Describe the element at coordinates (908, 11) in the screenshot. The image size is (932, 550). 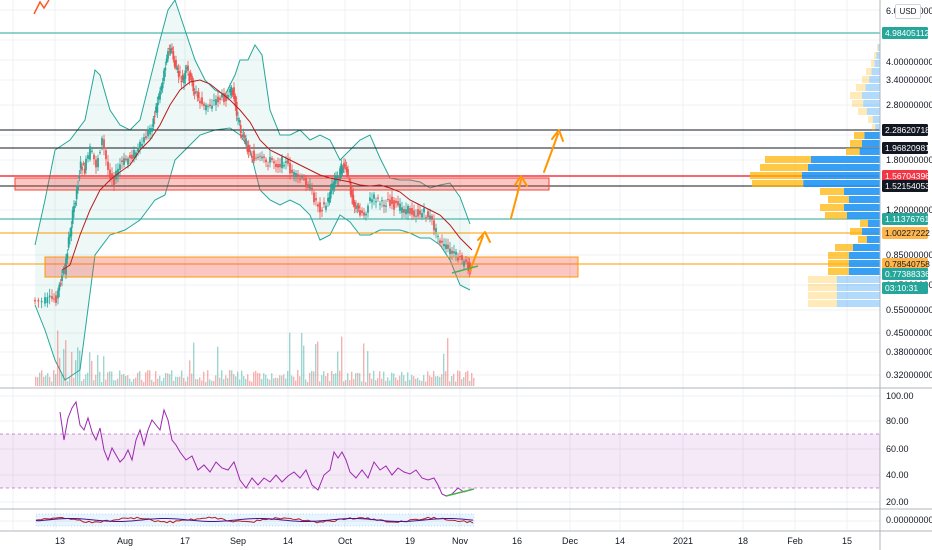
I see `currency-button: USD` at that location.